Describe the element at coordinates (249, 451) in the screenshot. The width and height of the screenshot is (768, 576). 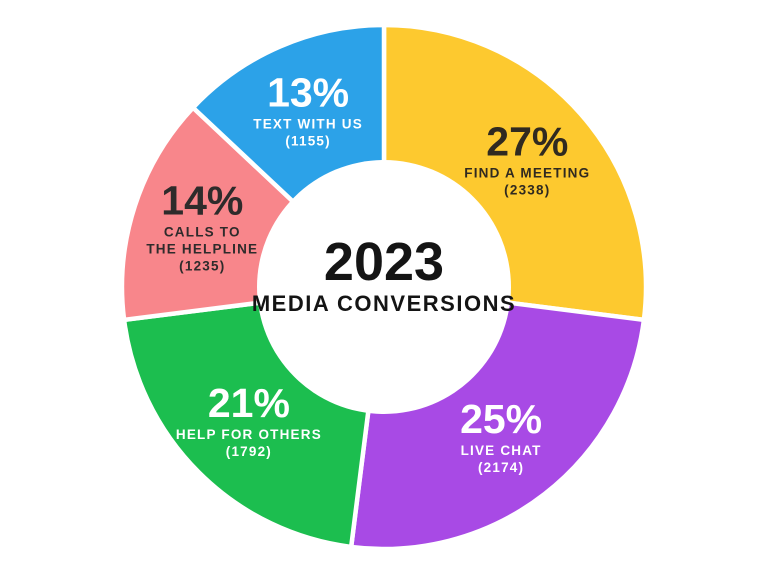
I see `segment-count-help-for-others: (1792)` at that location.